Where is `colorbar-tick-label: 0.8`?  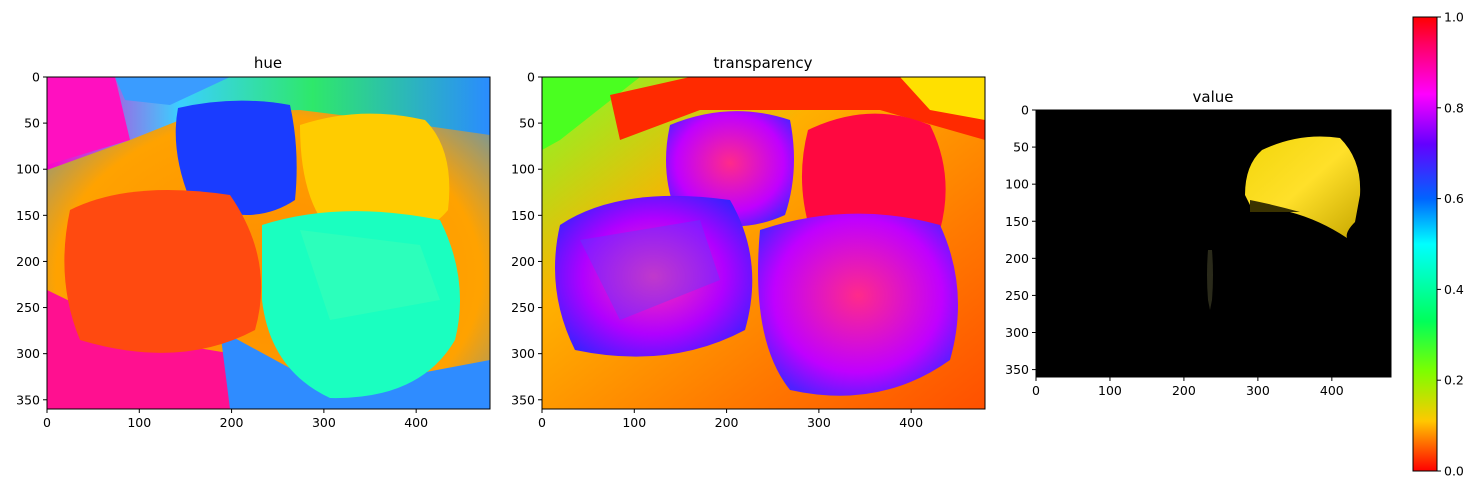
colorbar-tick-label: 0.8 is located at coordinates (1454, 107).